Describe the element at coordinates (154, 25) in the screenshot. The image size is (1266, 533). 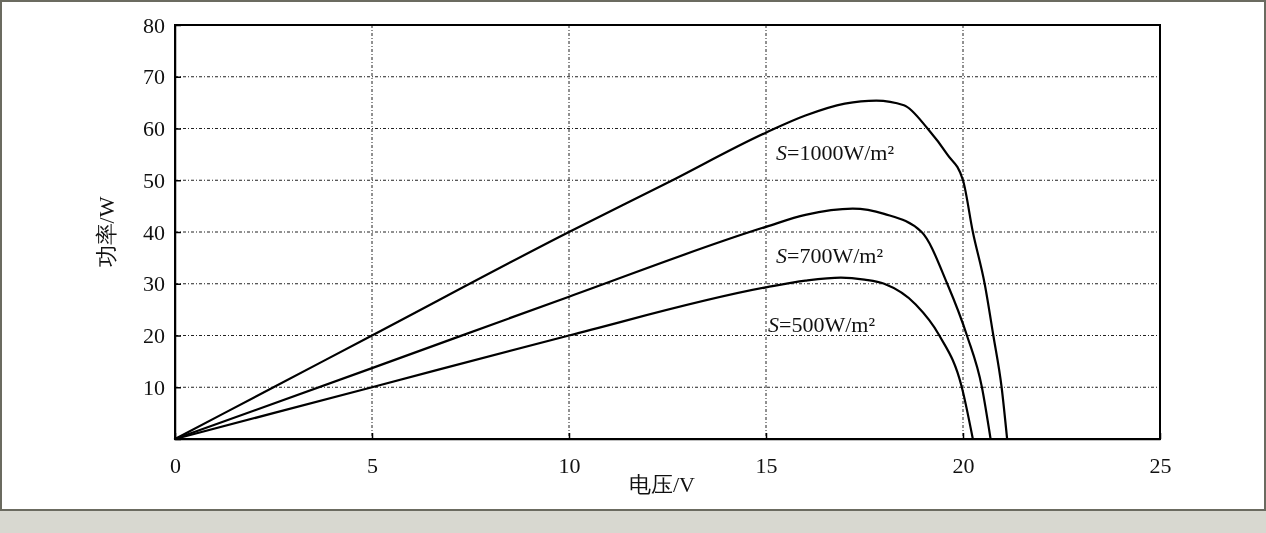
I see `y-tick-label: 80` at that location.